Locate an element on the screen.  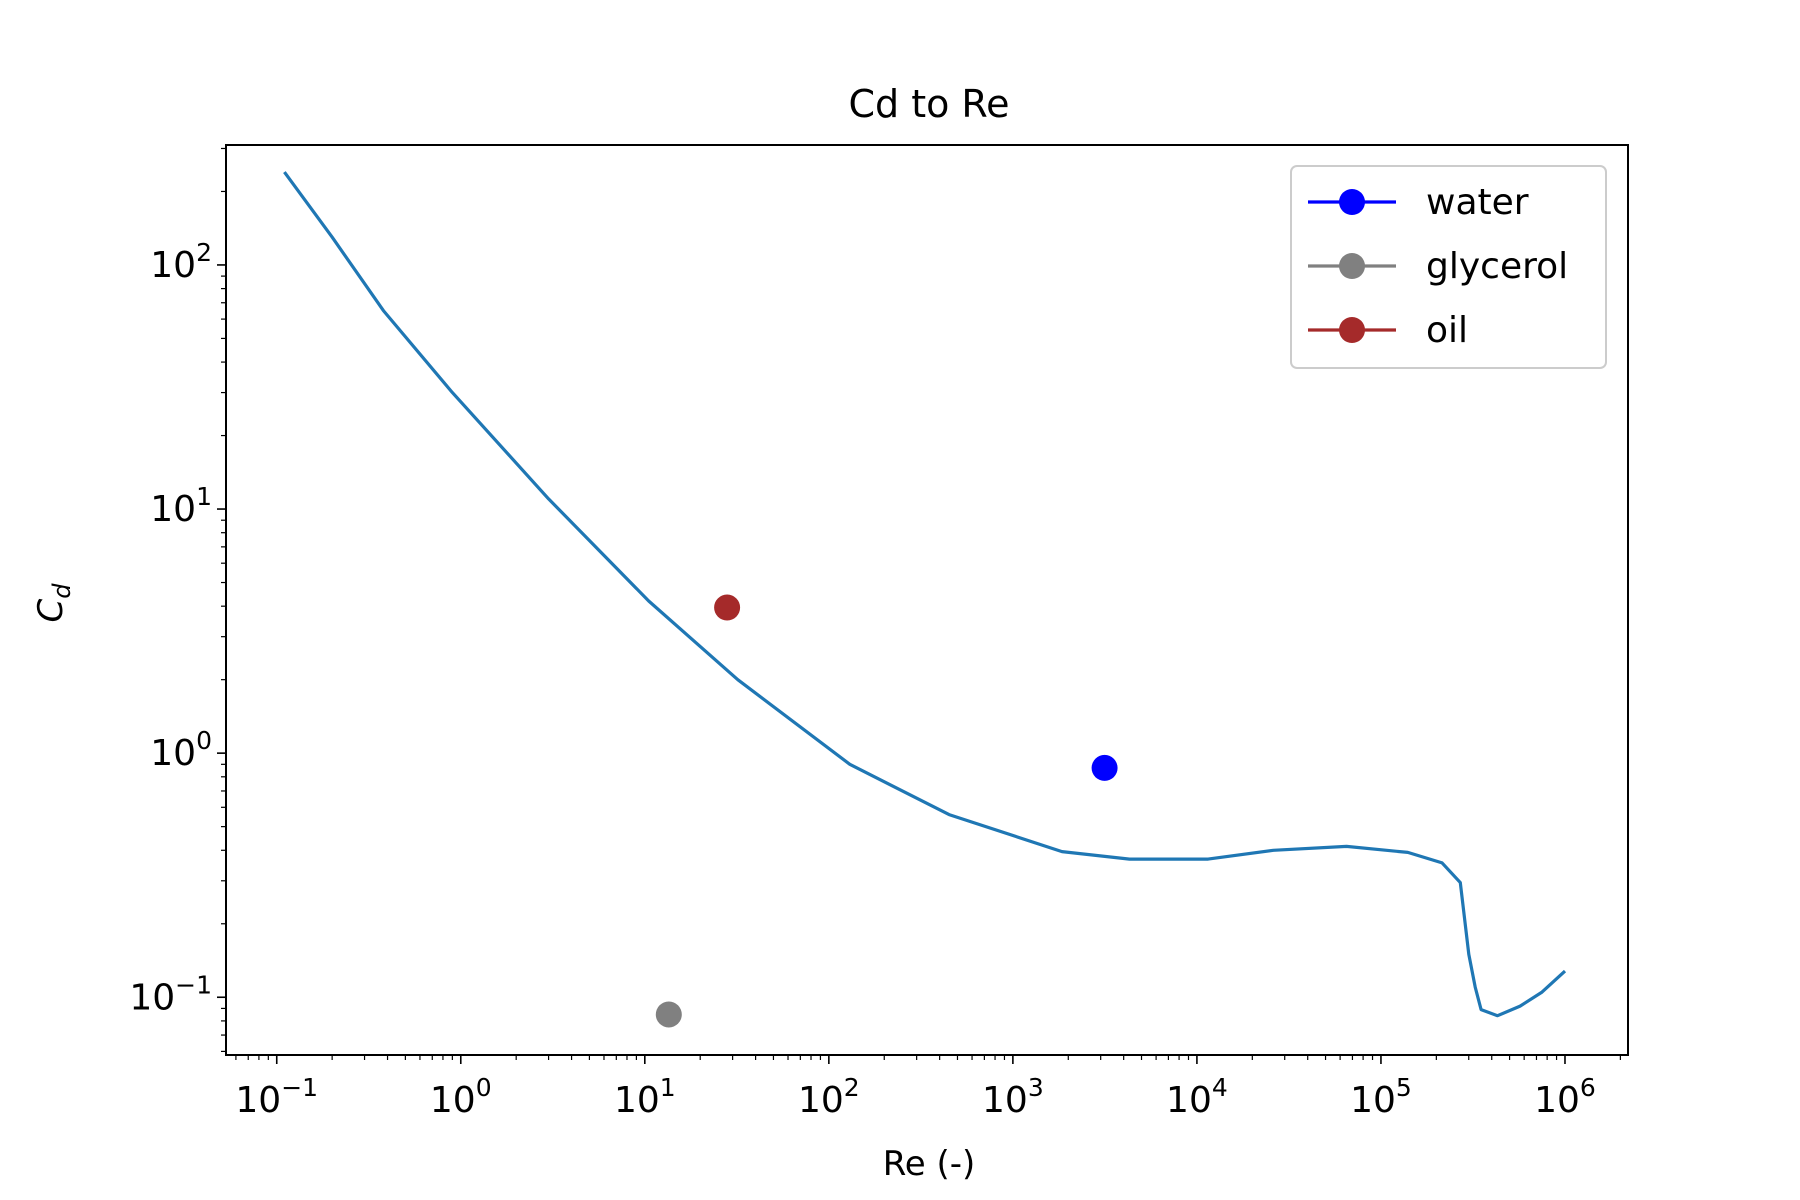
legend-label-oil: oil is located at coordinates (1447, 330).